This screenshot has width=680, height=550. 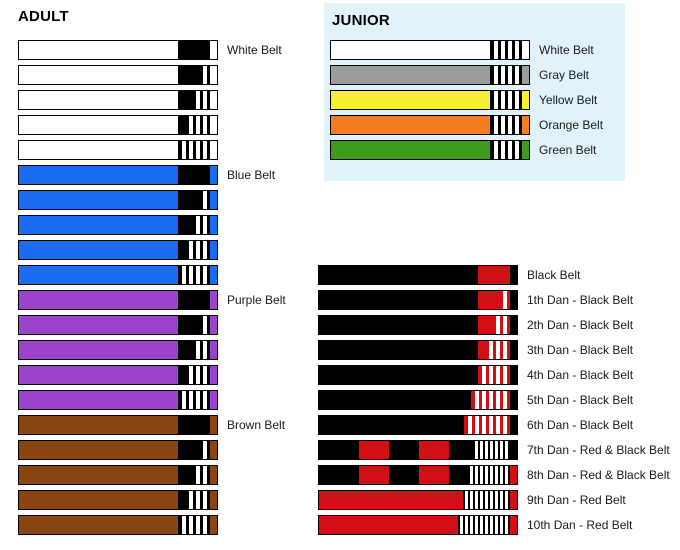 What do you see at coordinates (466, 75) in the screenshot?
I see `belt-row: Gray Belt` at bounding box center [466, 75].